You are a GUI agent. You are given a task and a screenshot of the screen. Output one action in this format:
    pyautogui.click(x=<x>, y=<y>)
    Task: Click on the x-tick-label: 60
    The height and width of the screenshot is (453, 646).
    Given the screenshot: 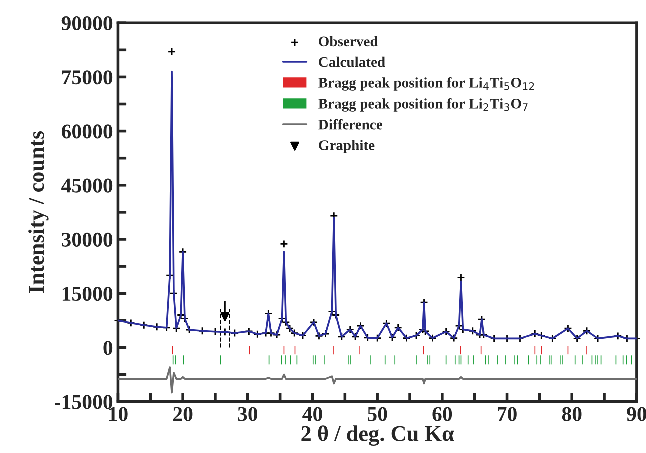 What is the action you would take?
    pyautogui.click(x=442, y=414)
    